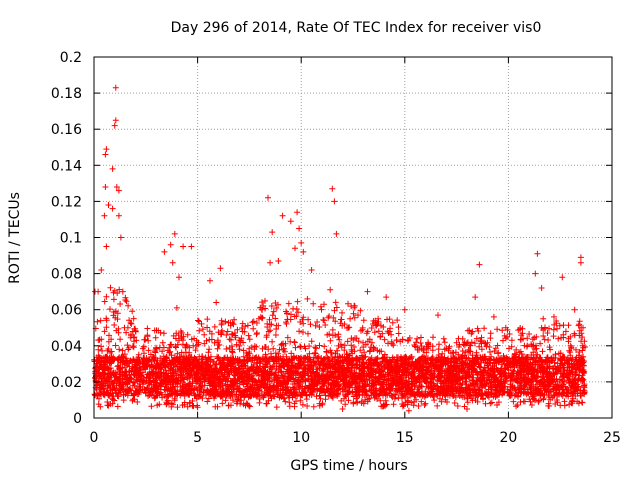 The width and height of the screenshot is (640, 480). What do you see at coordinates (348, 466) in the screenshot?
I see `x-axis-label: GPS time / hours` at bounding box center [348, 466].